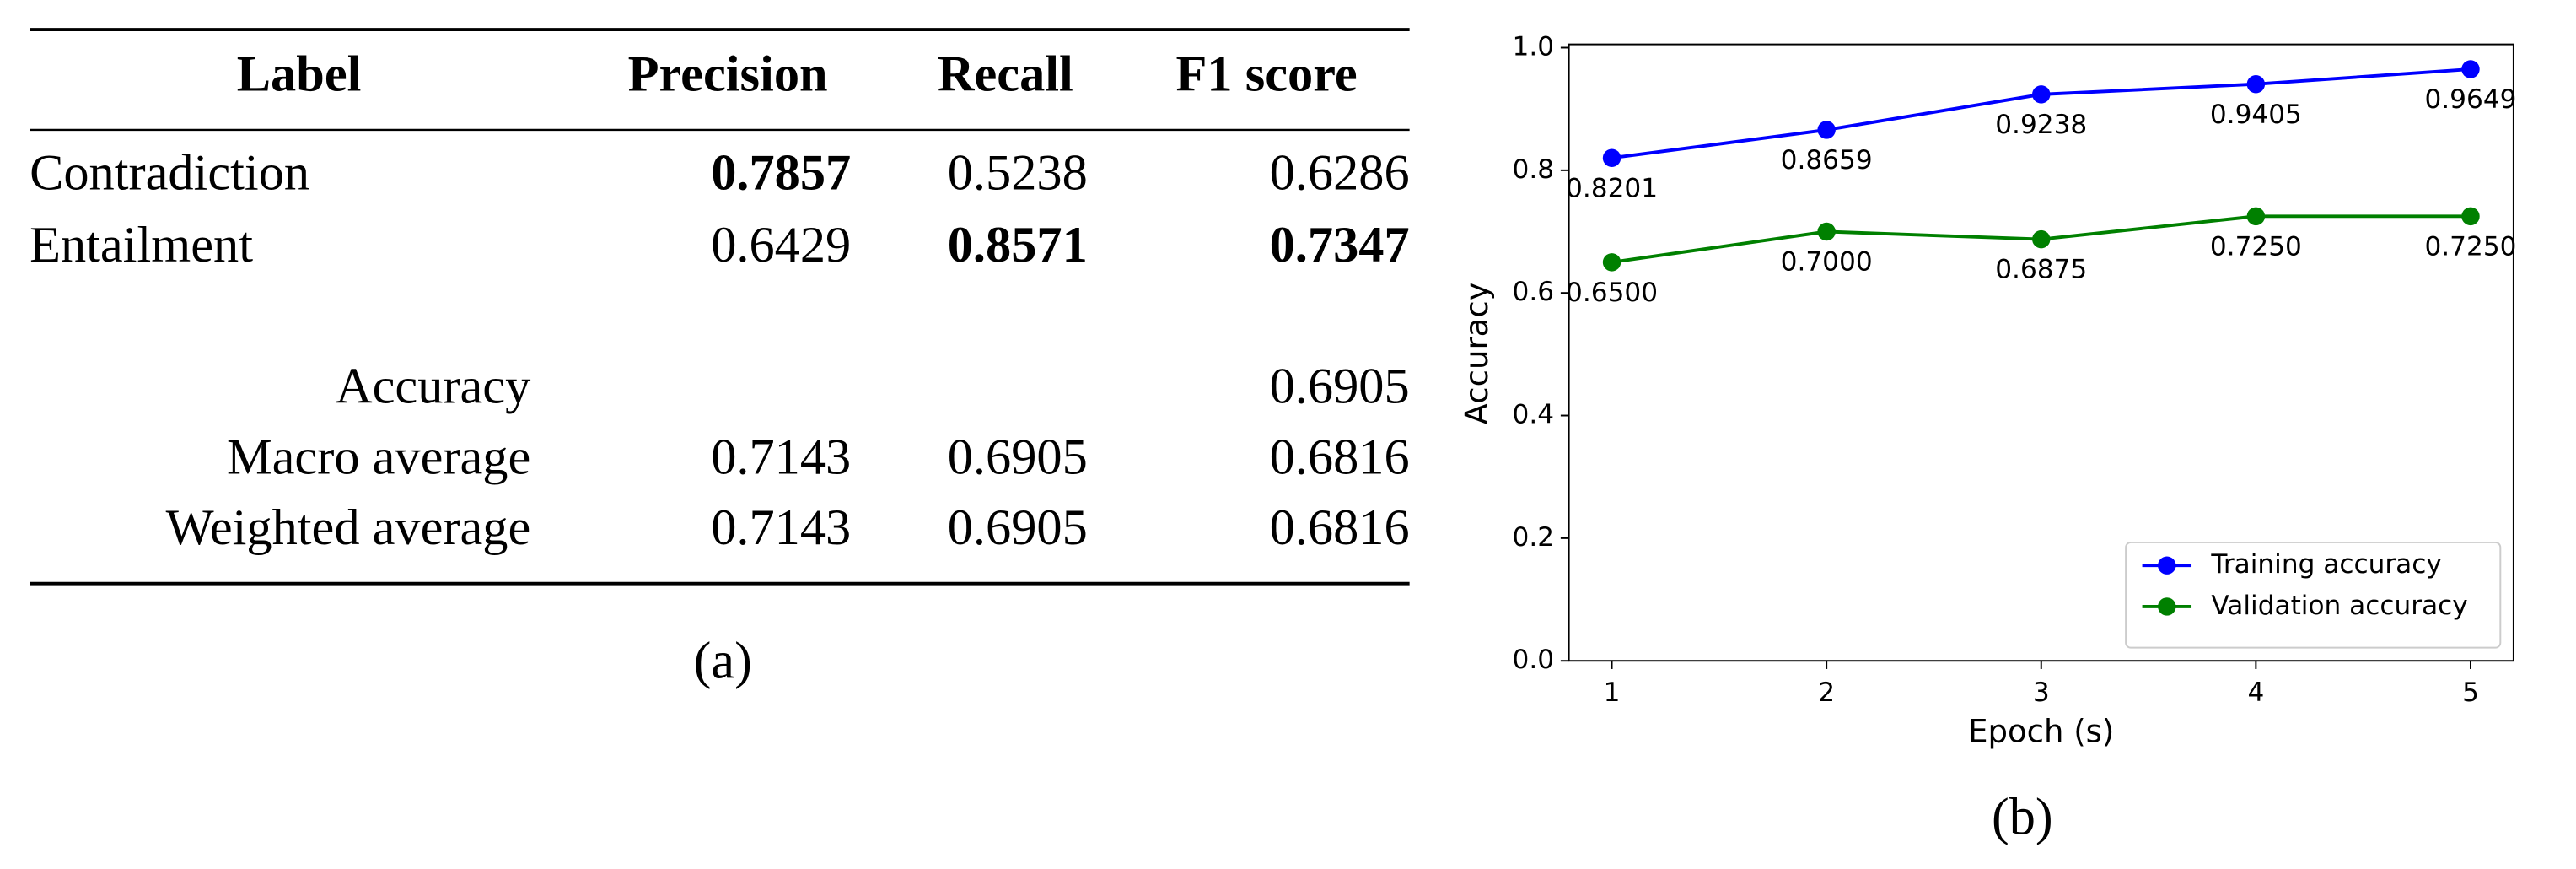 This screenshot has height=869, width=2576. I want to click on data-label: 0.8201, so click(1612, 188).